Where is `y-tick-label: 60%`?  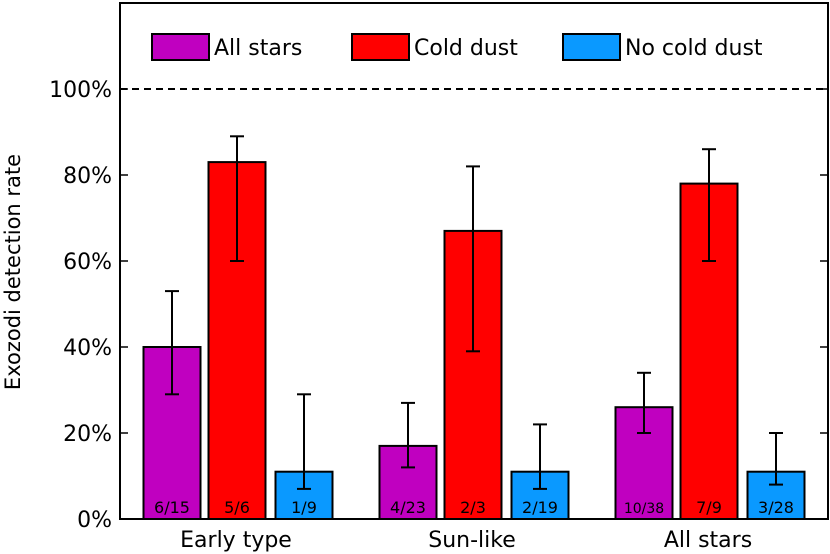 y-tick-label: 60% is located at coordinates (87, 262).